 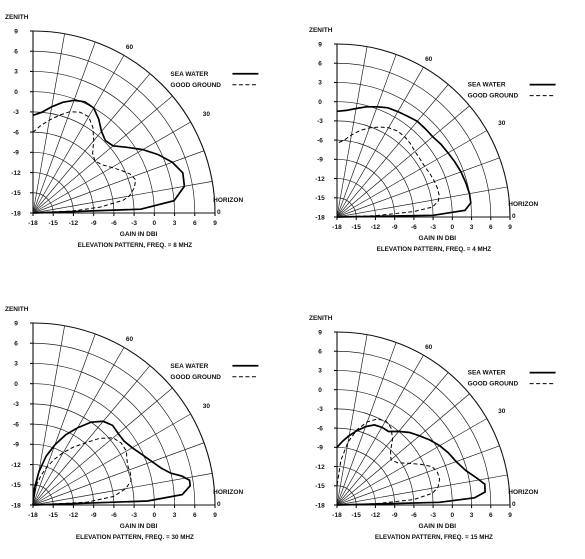 What do you see at coordinates (16, 364) in the screenshot?
I see `y-tick-label: 3` at bounding box center [16, 364].